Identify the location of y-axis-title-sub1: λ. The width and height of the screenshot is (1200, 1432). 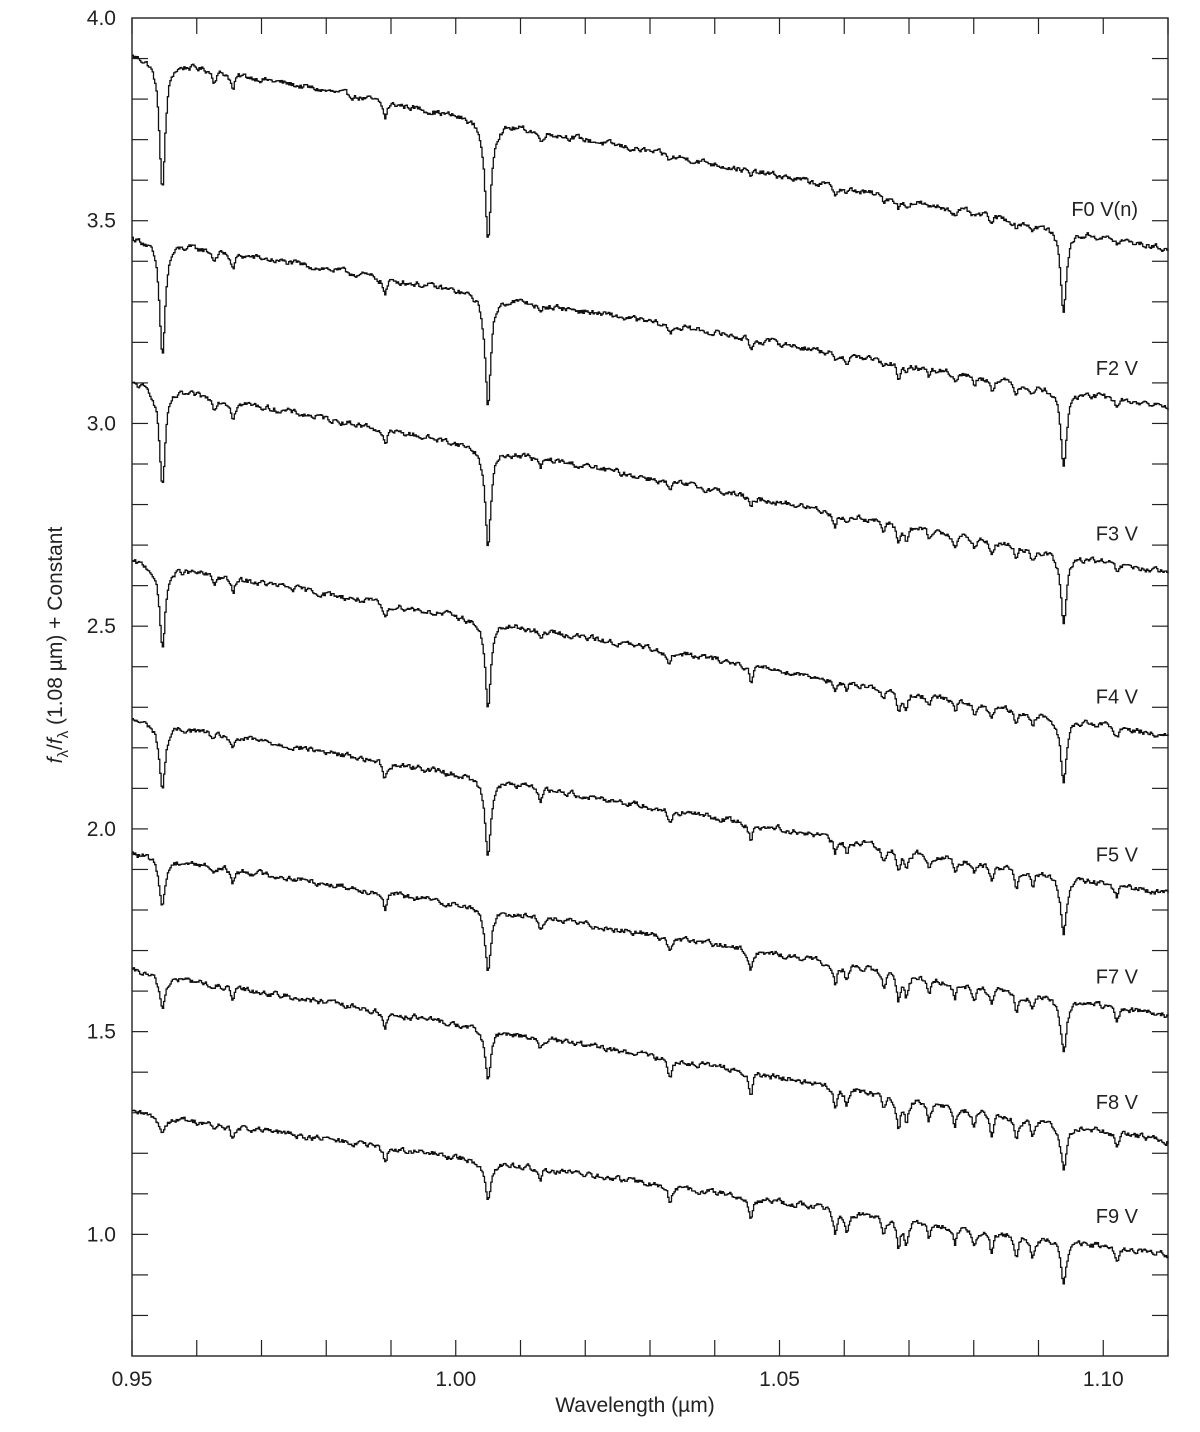
(63, 753).